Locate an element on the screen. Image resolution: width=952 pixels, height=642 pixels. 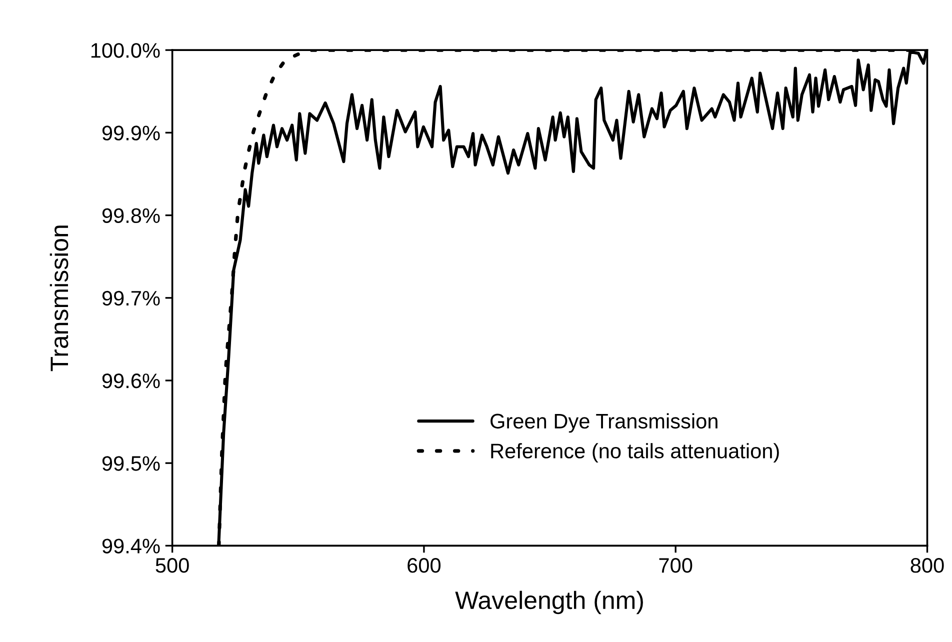
legend-label: Reference (no tails attenuation) is located at coordinates (635, 453).